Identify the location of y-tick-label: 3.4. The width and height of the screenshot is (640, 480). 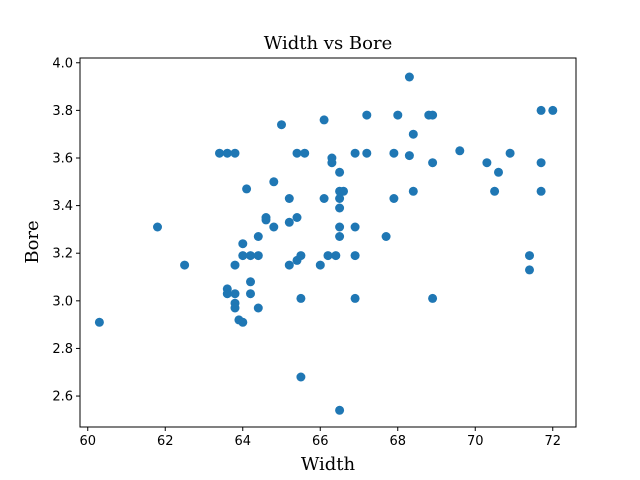
(62, 206).